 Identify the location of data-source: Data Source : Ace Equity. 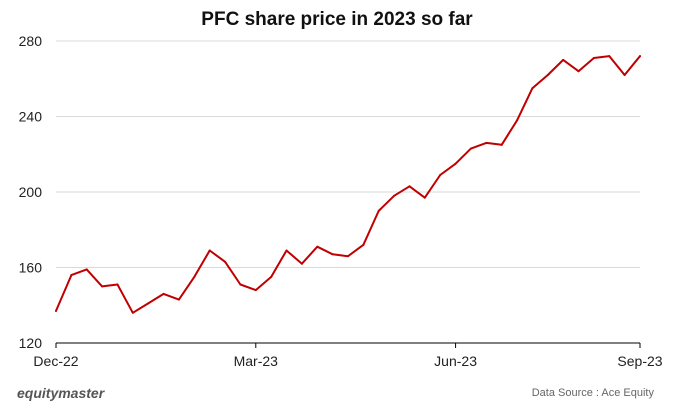
(593, 393).